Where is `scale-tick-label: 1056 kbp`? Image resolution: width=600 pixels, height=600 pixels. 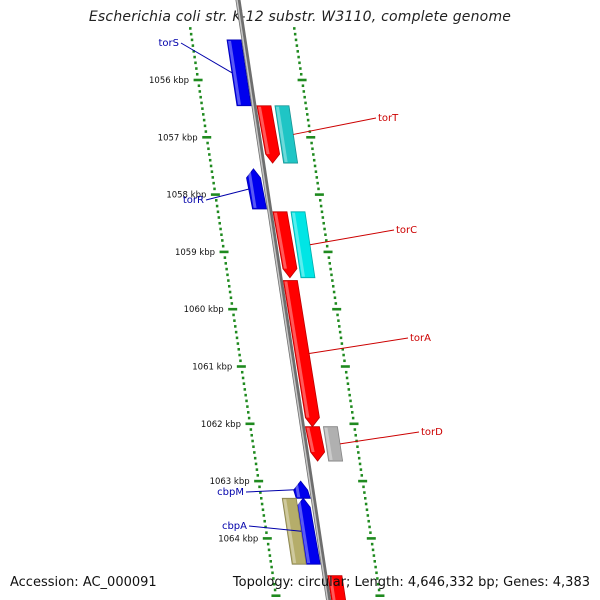 scale-tick-label: 1056 kbp is located at coordinates (169, 81).